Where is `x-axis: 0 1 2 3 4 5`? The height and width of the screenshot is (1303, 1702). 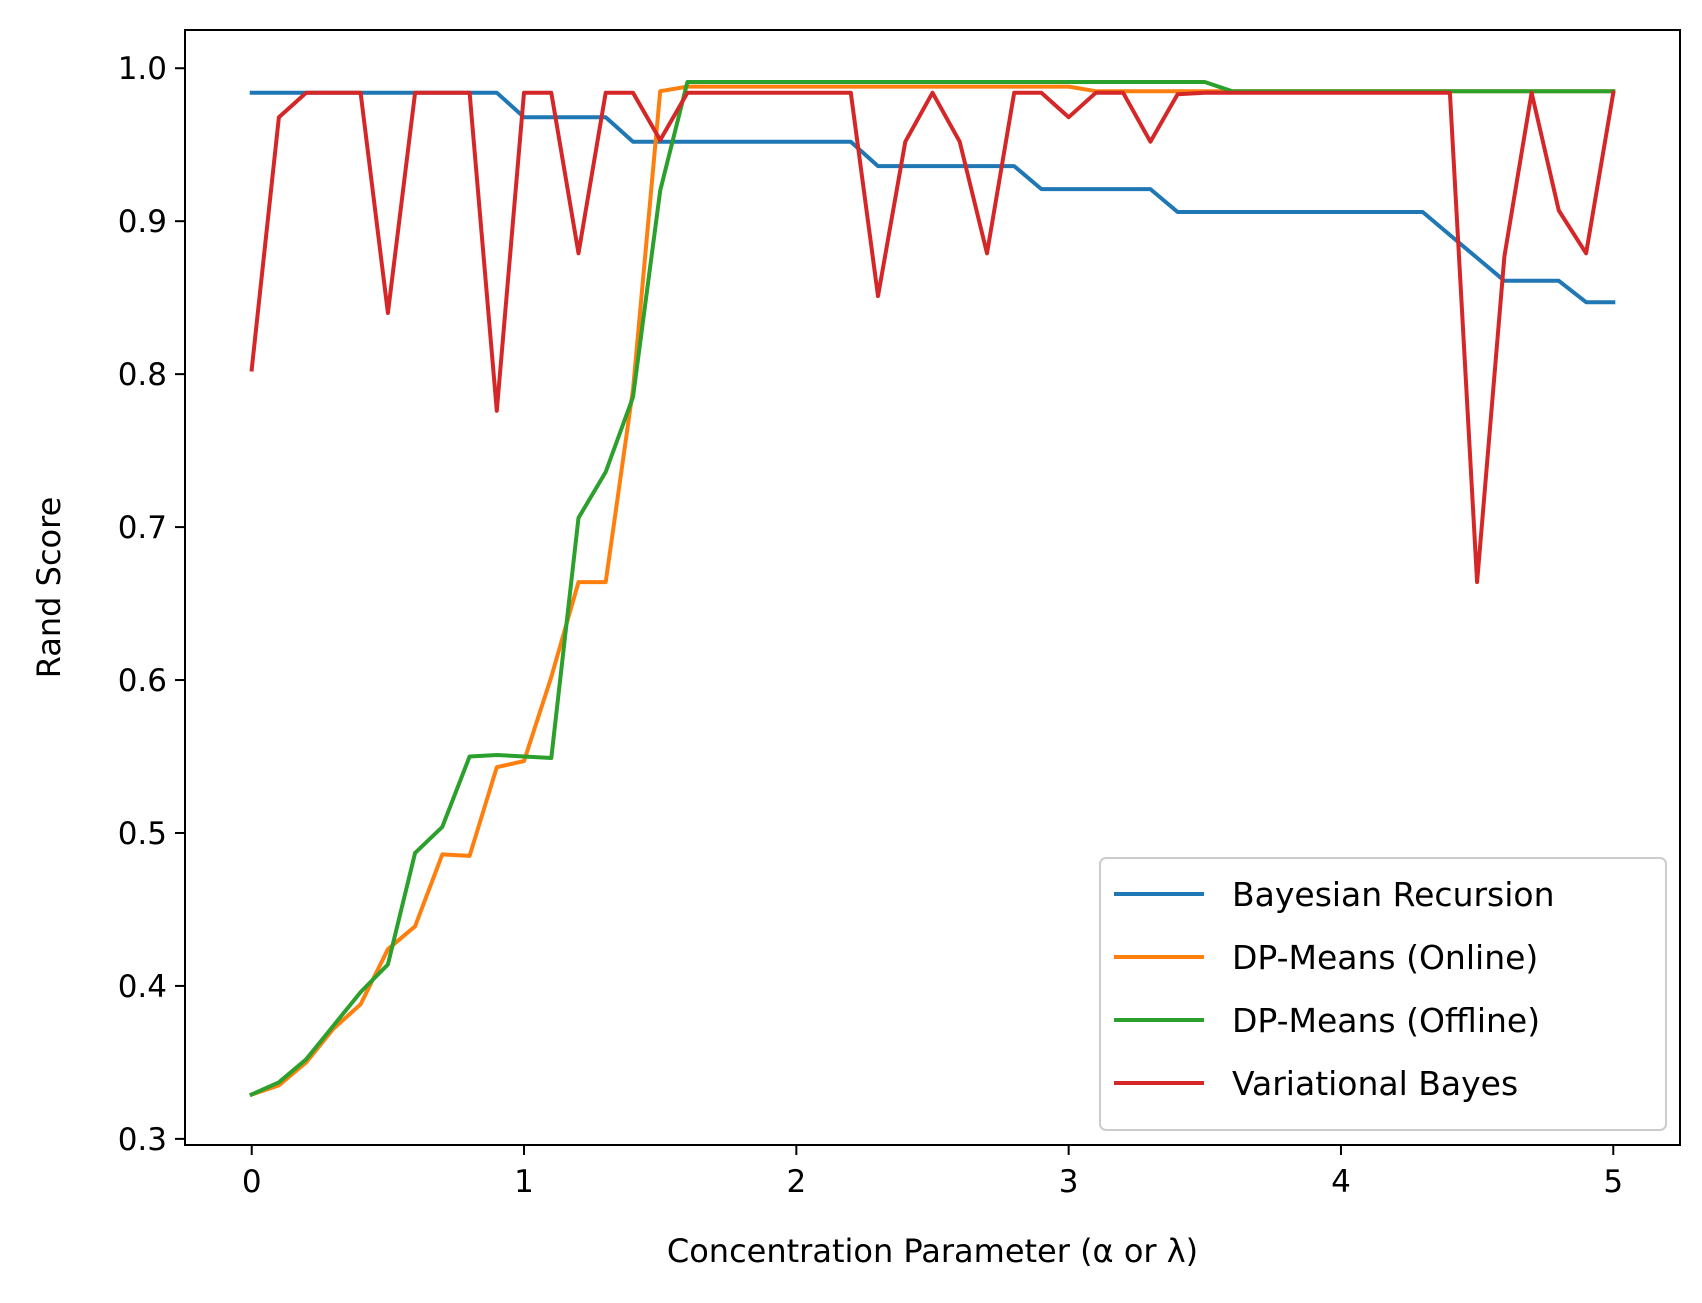
x-axis: 0 1 2 3 4 5 is located at coordinates (932, 1172).